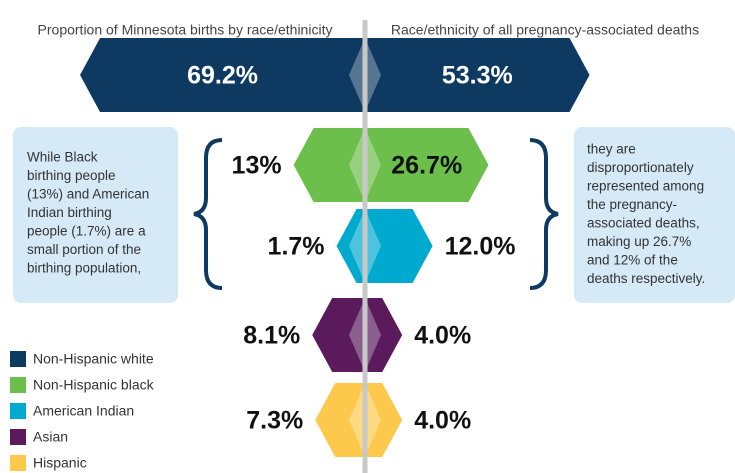  What do you see at coordinates (86, 231) in the screenshot?
I see `left-note-line: people (1.7%) are a` at bounding box center [86, 231].